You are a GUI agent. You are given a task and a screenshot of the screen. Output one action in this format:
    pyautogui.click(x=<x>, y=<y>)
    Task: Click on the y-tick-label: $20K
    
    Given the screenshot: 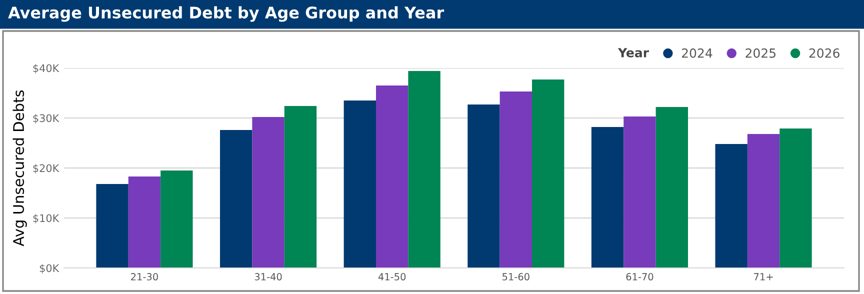 What is the action you would take?
    pyautogui.click(x=46, y=169)
    